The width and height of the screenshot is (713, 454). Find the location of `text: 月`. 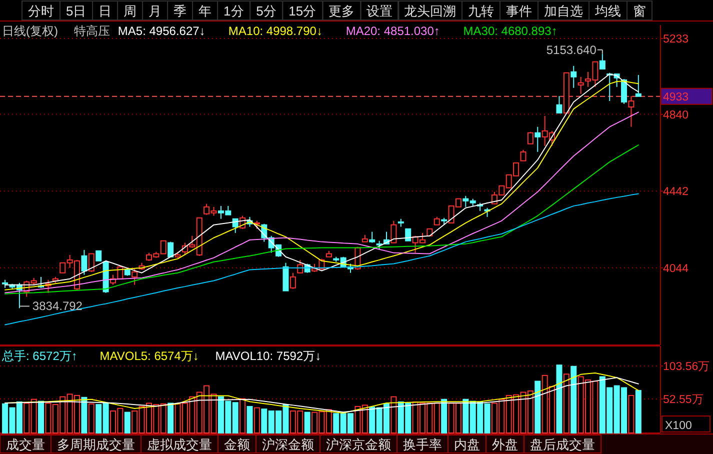

text: 月 is located at coordinates (155, 11).